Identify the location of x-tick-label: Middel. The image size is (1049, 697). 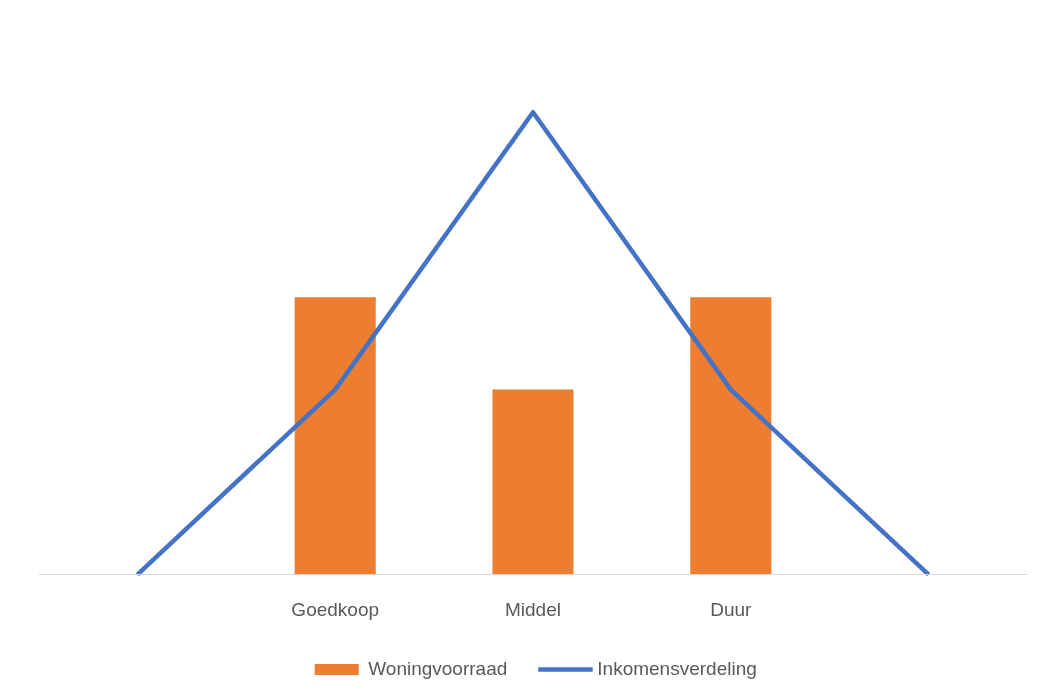
(533, 609).